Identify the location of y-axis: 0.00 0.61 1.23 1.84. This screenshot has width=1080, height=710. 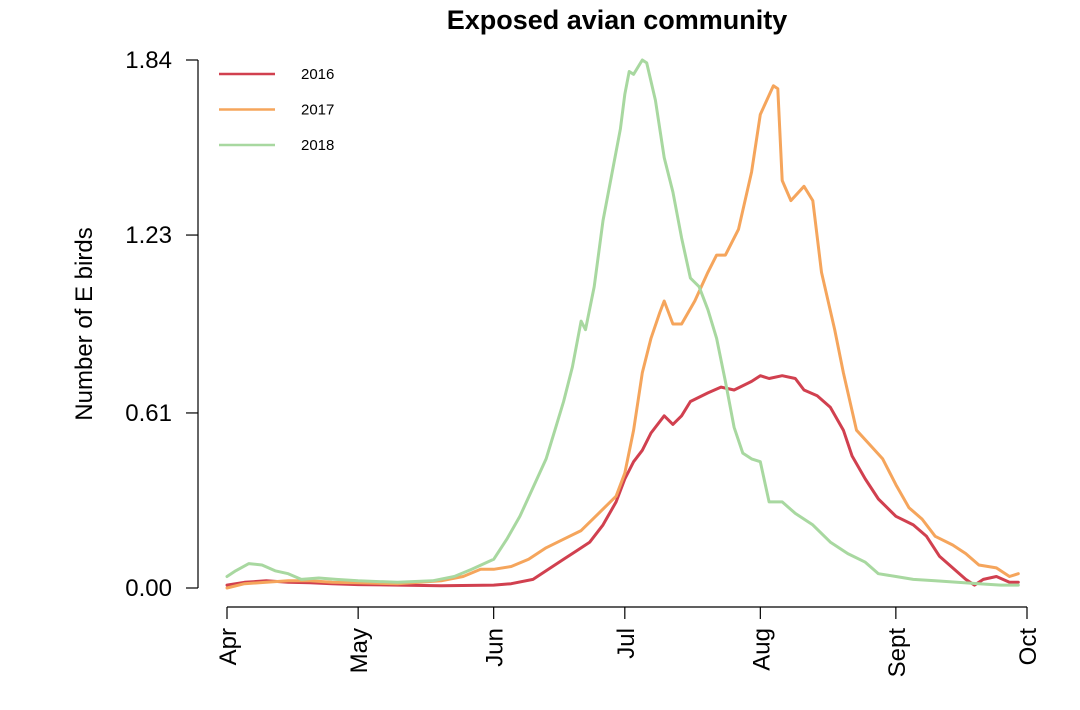
(162, 324).